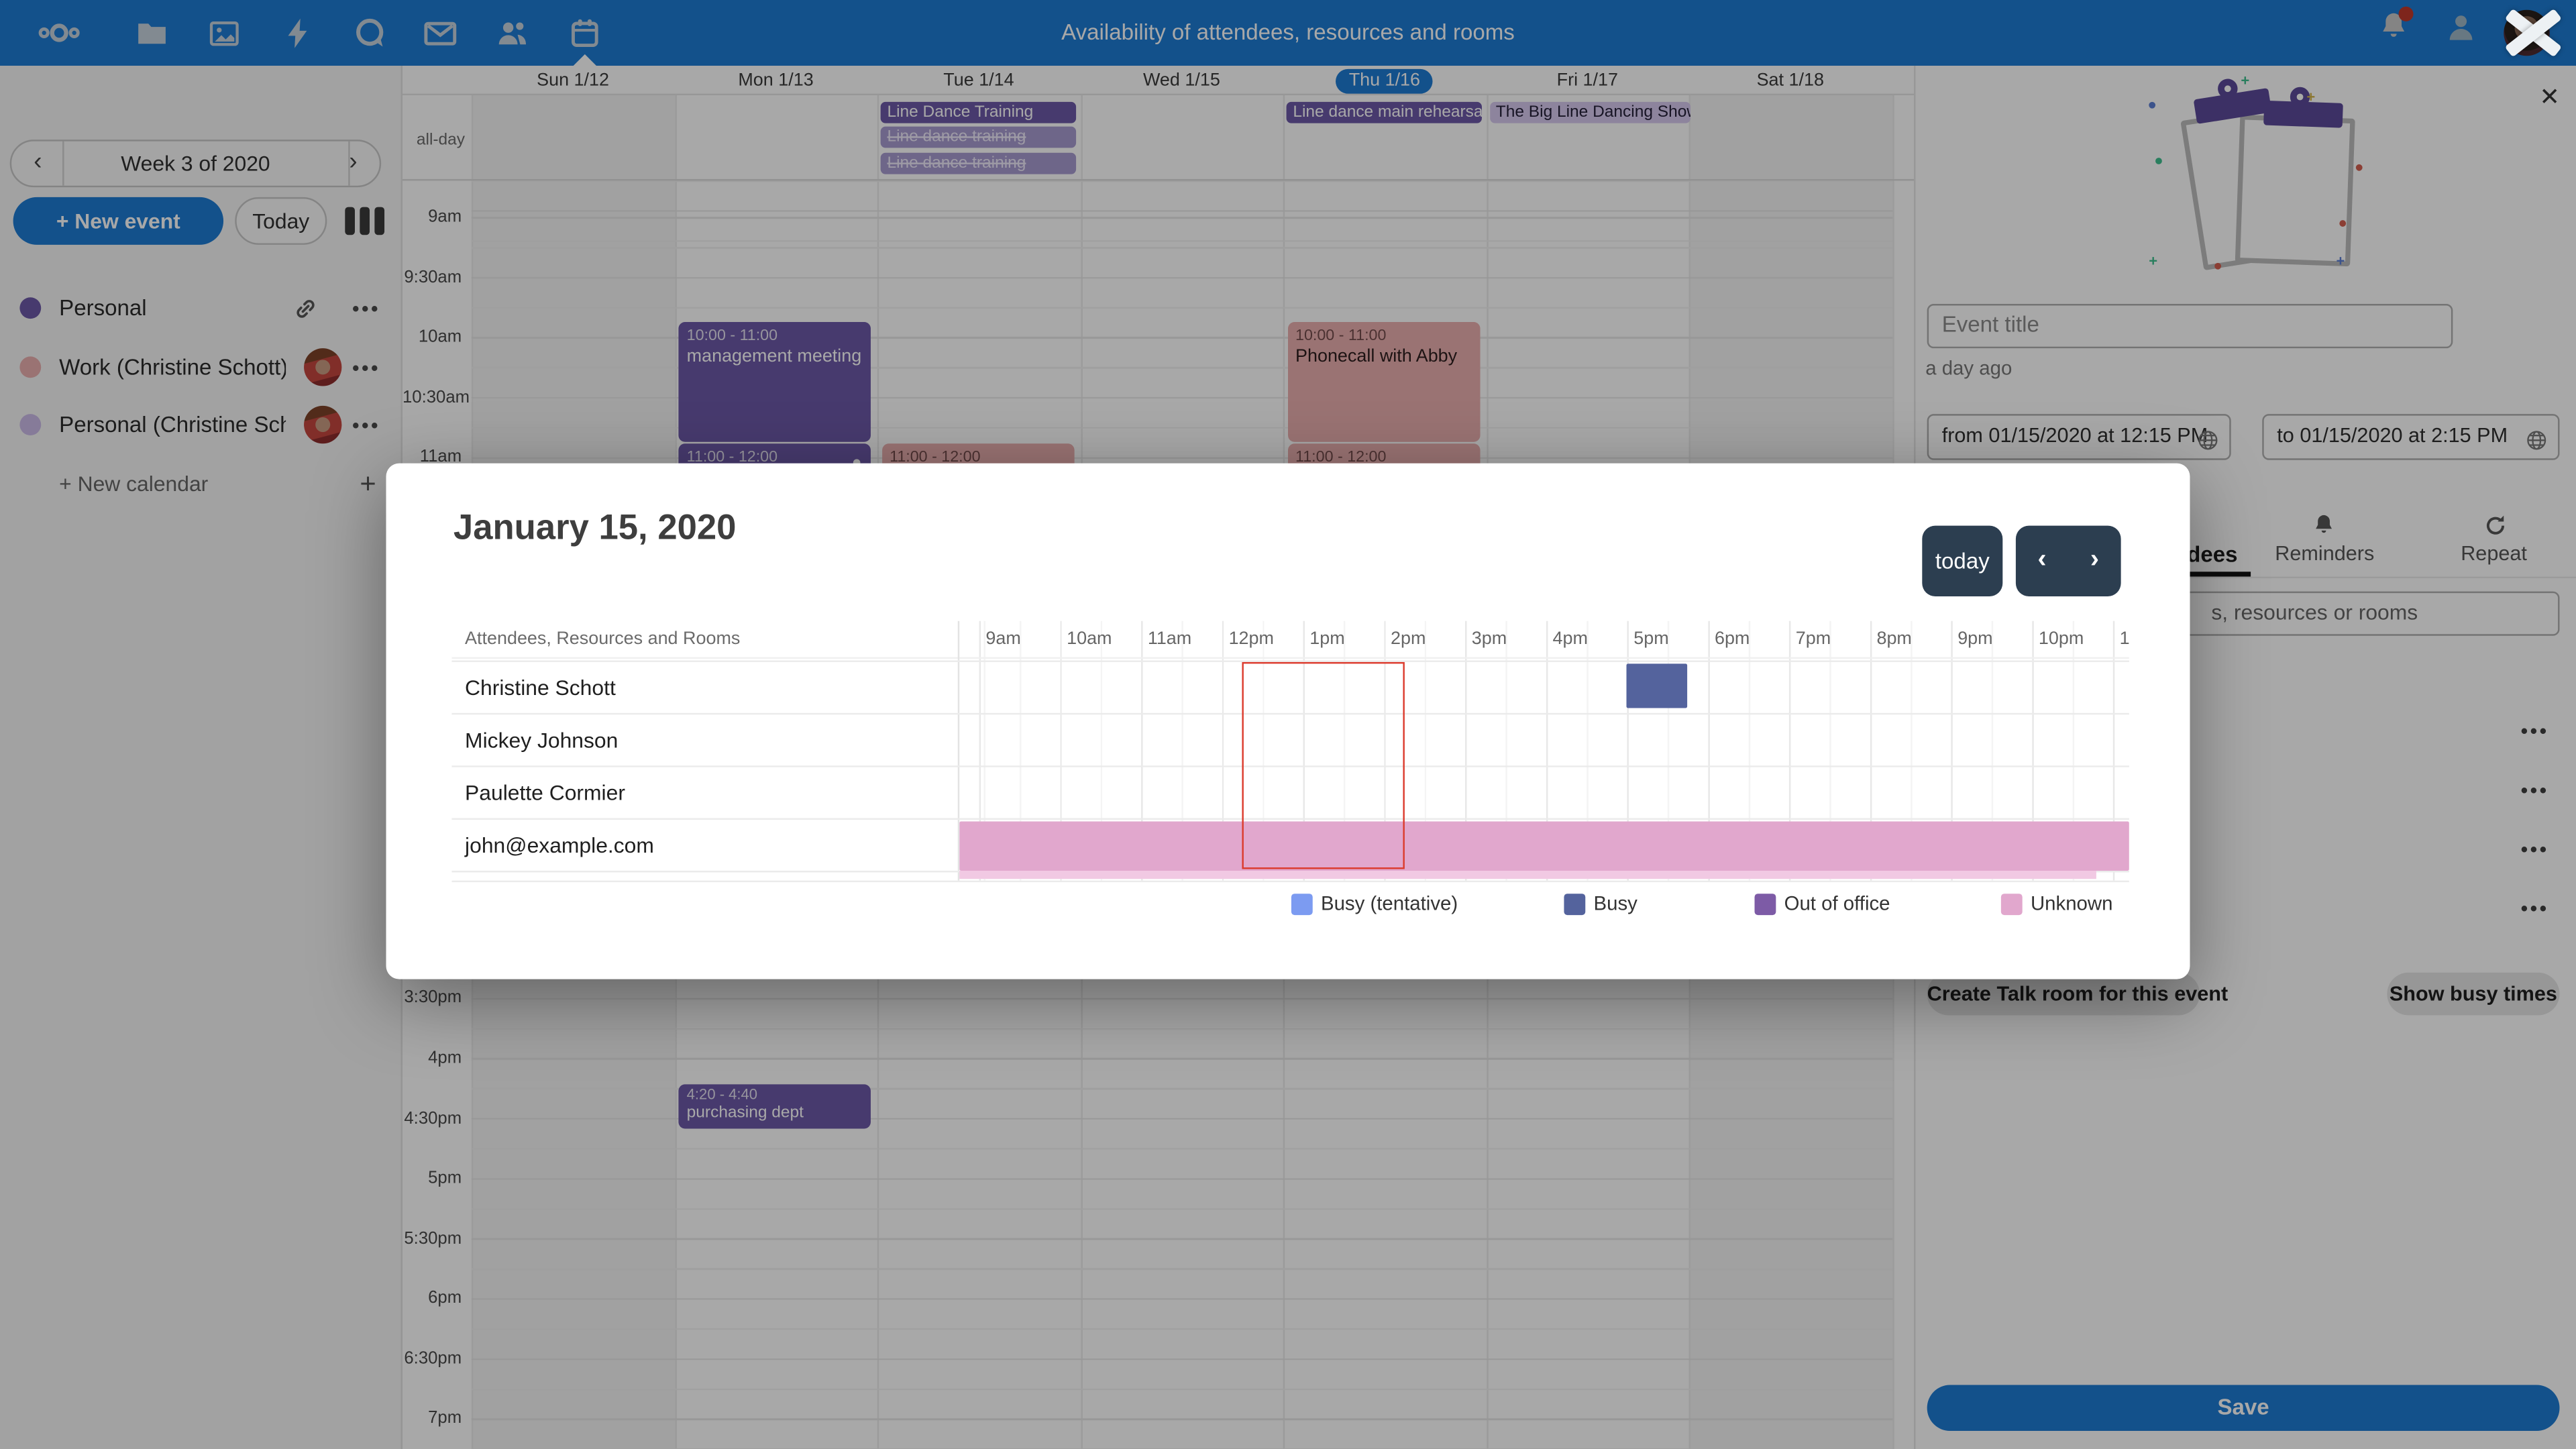 The height and width of the screenshot is (1449, 2576). Describe the element at coordinates (1302, 903) in the screenshot. I see `legend-swatch` at that location.